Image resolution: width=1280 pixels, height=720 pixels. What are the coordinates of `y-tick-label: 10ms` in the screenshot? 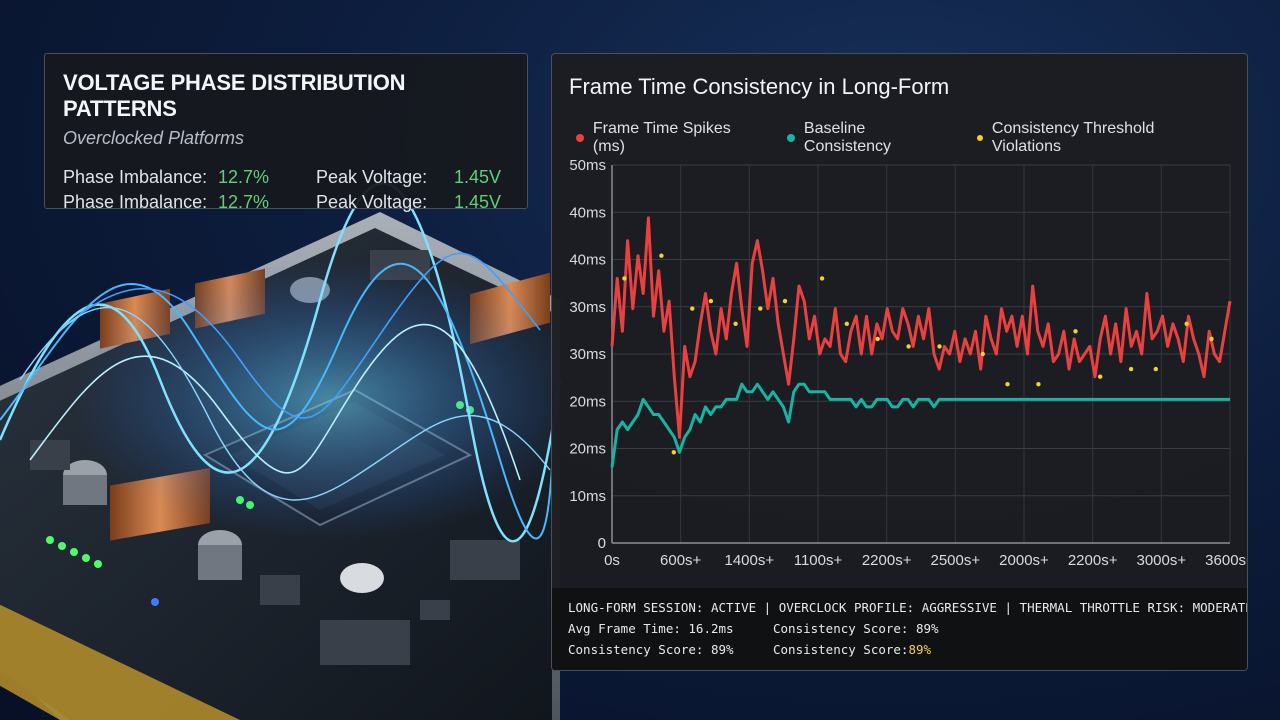 It's located at (587, 496).